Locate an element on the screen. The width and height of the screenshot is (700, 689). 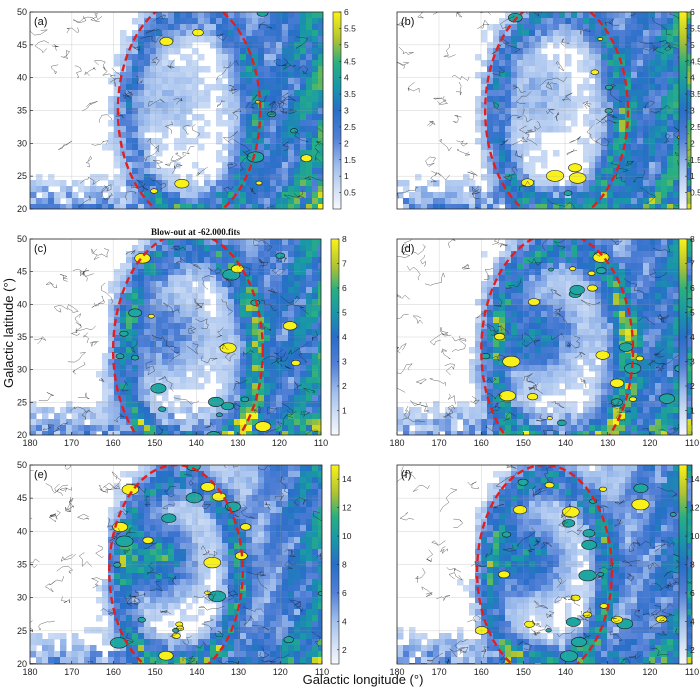
colorbar: 2 4 6 8 10 12 14 is located at coordinates (689, 564).